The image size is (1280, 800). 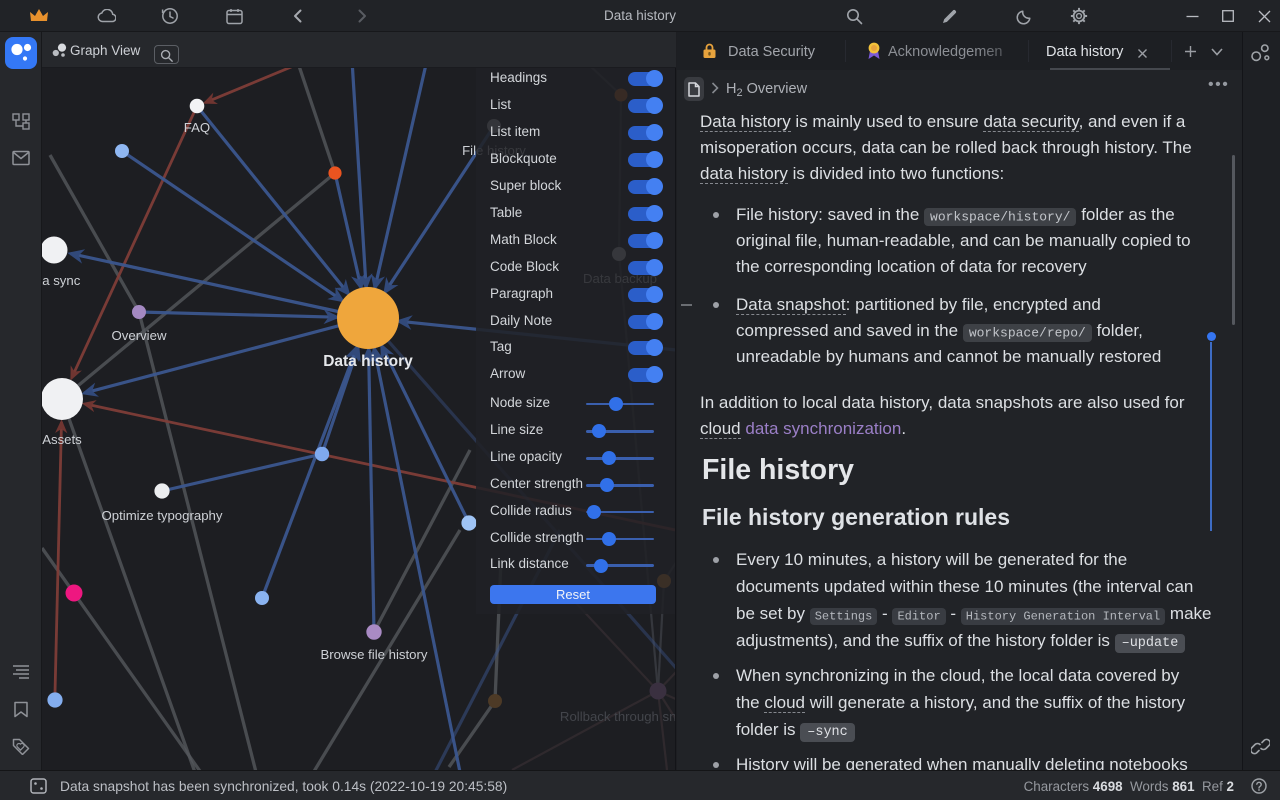 I want to click on svg-text: Browse file history, so click(x=373, y=654).